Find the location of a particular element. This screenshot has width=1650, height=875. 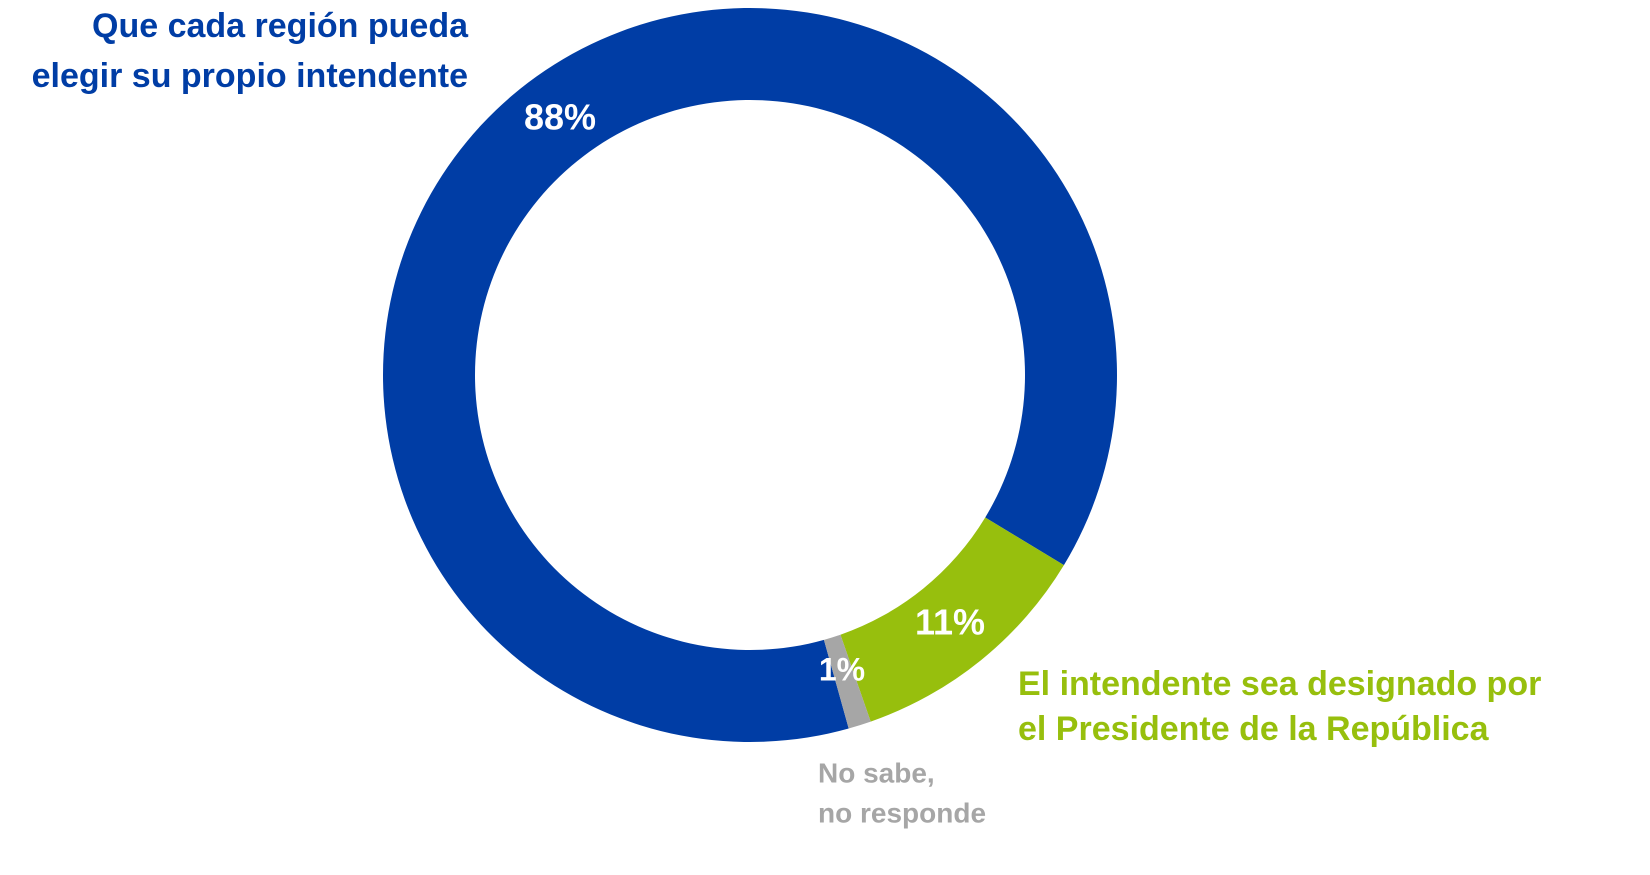

category-label: el Presidente de la República is located at coordinates (1254, 729).